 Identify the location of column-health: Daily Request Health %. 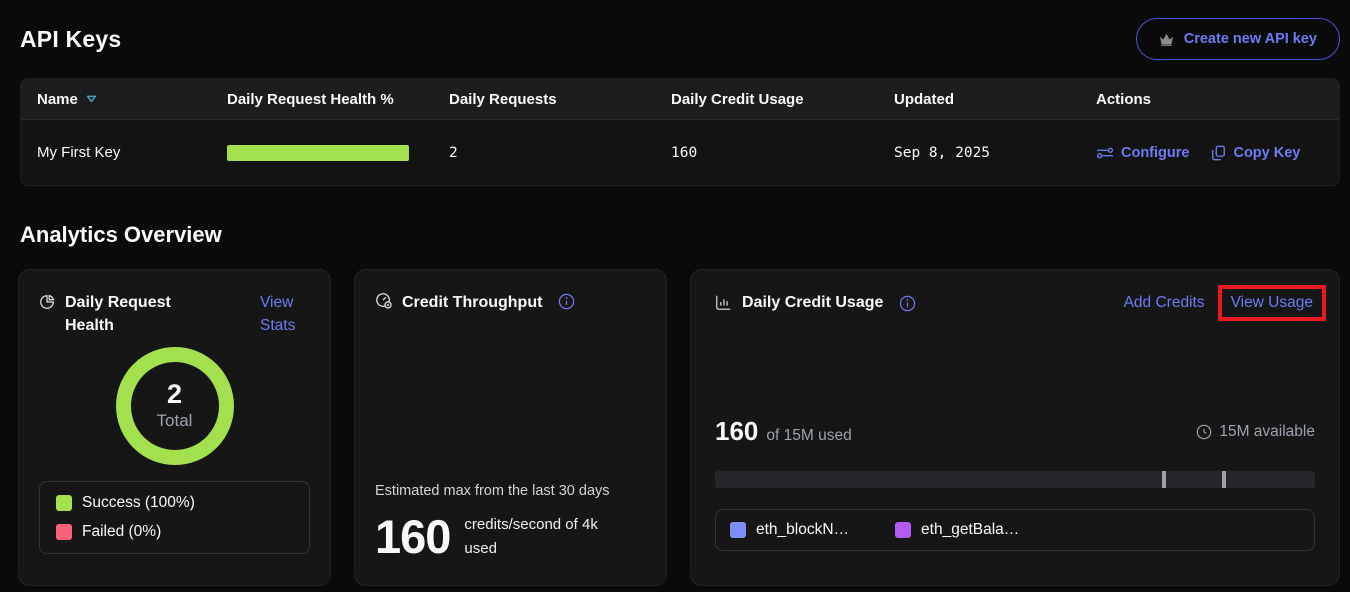
(310, 99).